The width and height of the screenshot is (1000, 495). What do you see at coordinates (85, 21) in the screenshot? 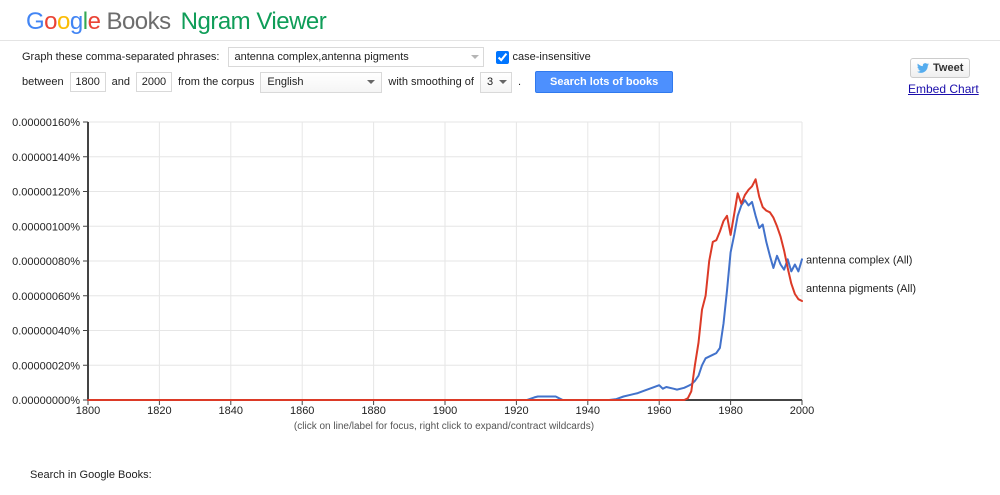
I see `logo-letter: l` at bounding box center [85, 21].